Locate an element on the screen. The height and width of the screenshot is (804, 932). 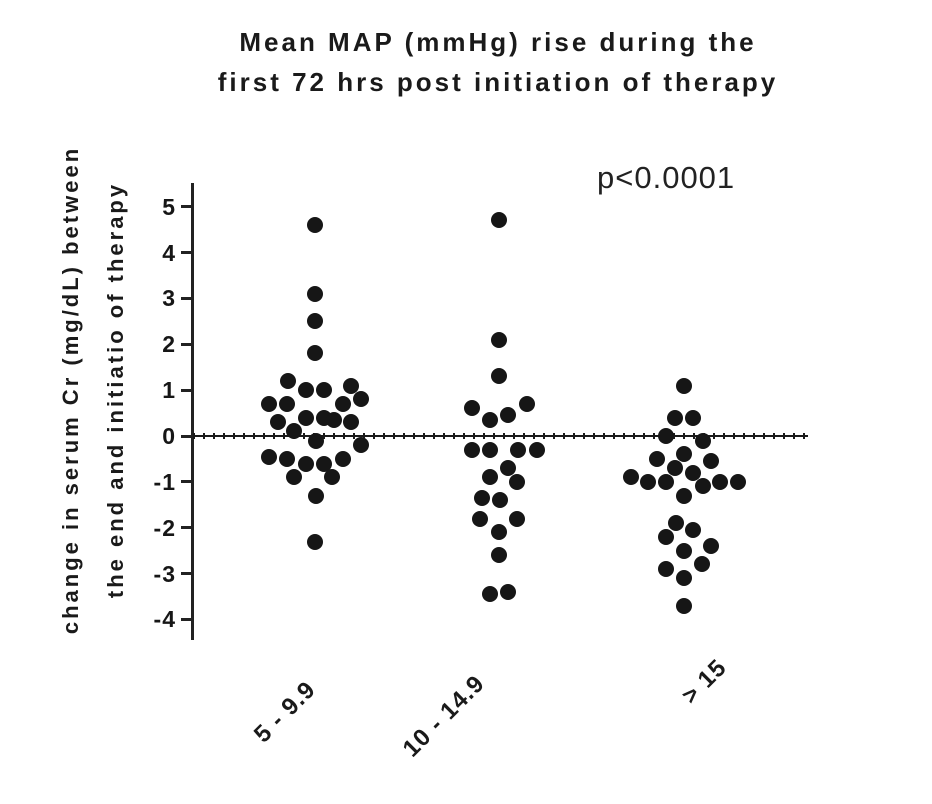
y-axis-tick-label: 0 is located at coordinates (169, 436).